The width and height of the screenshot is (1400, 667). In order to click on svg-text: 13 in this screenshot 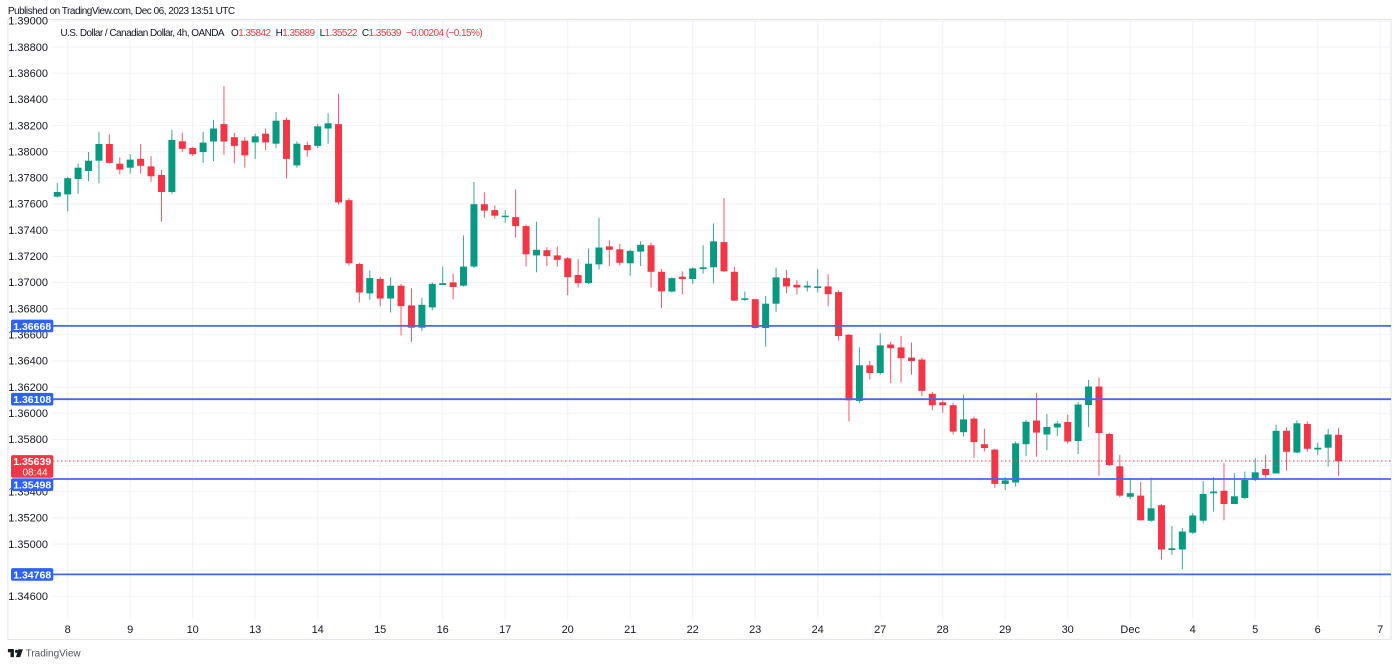, I will do `click(255, 630)`.